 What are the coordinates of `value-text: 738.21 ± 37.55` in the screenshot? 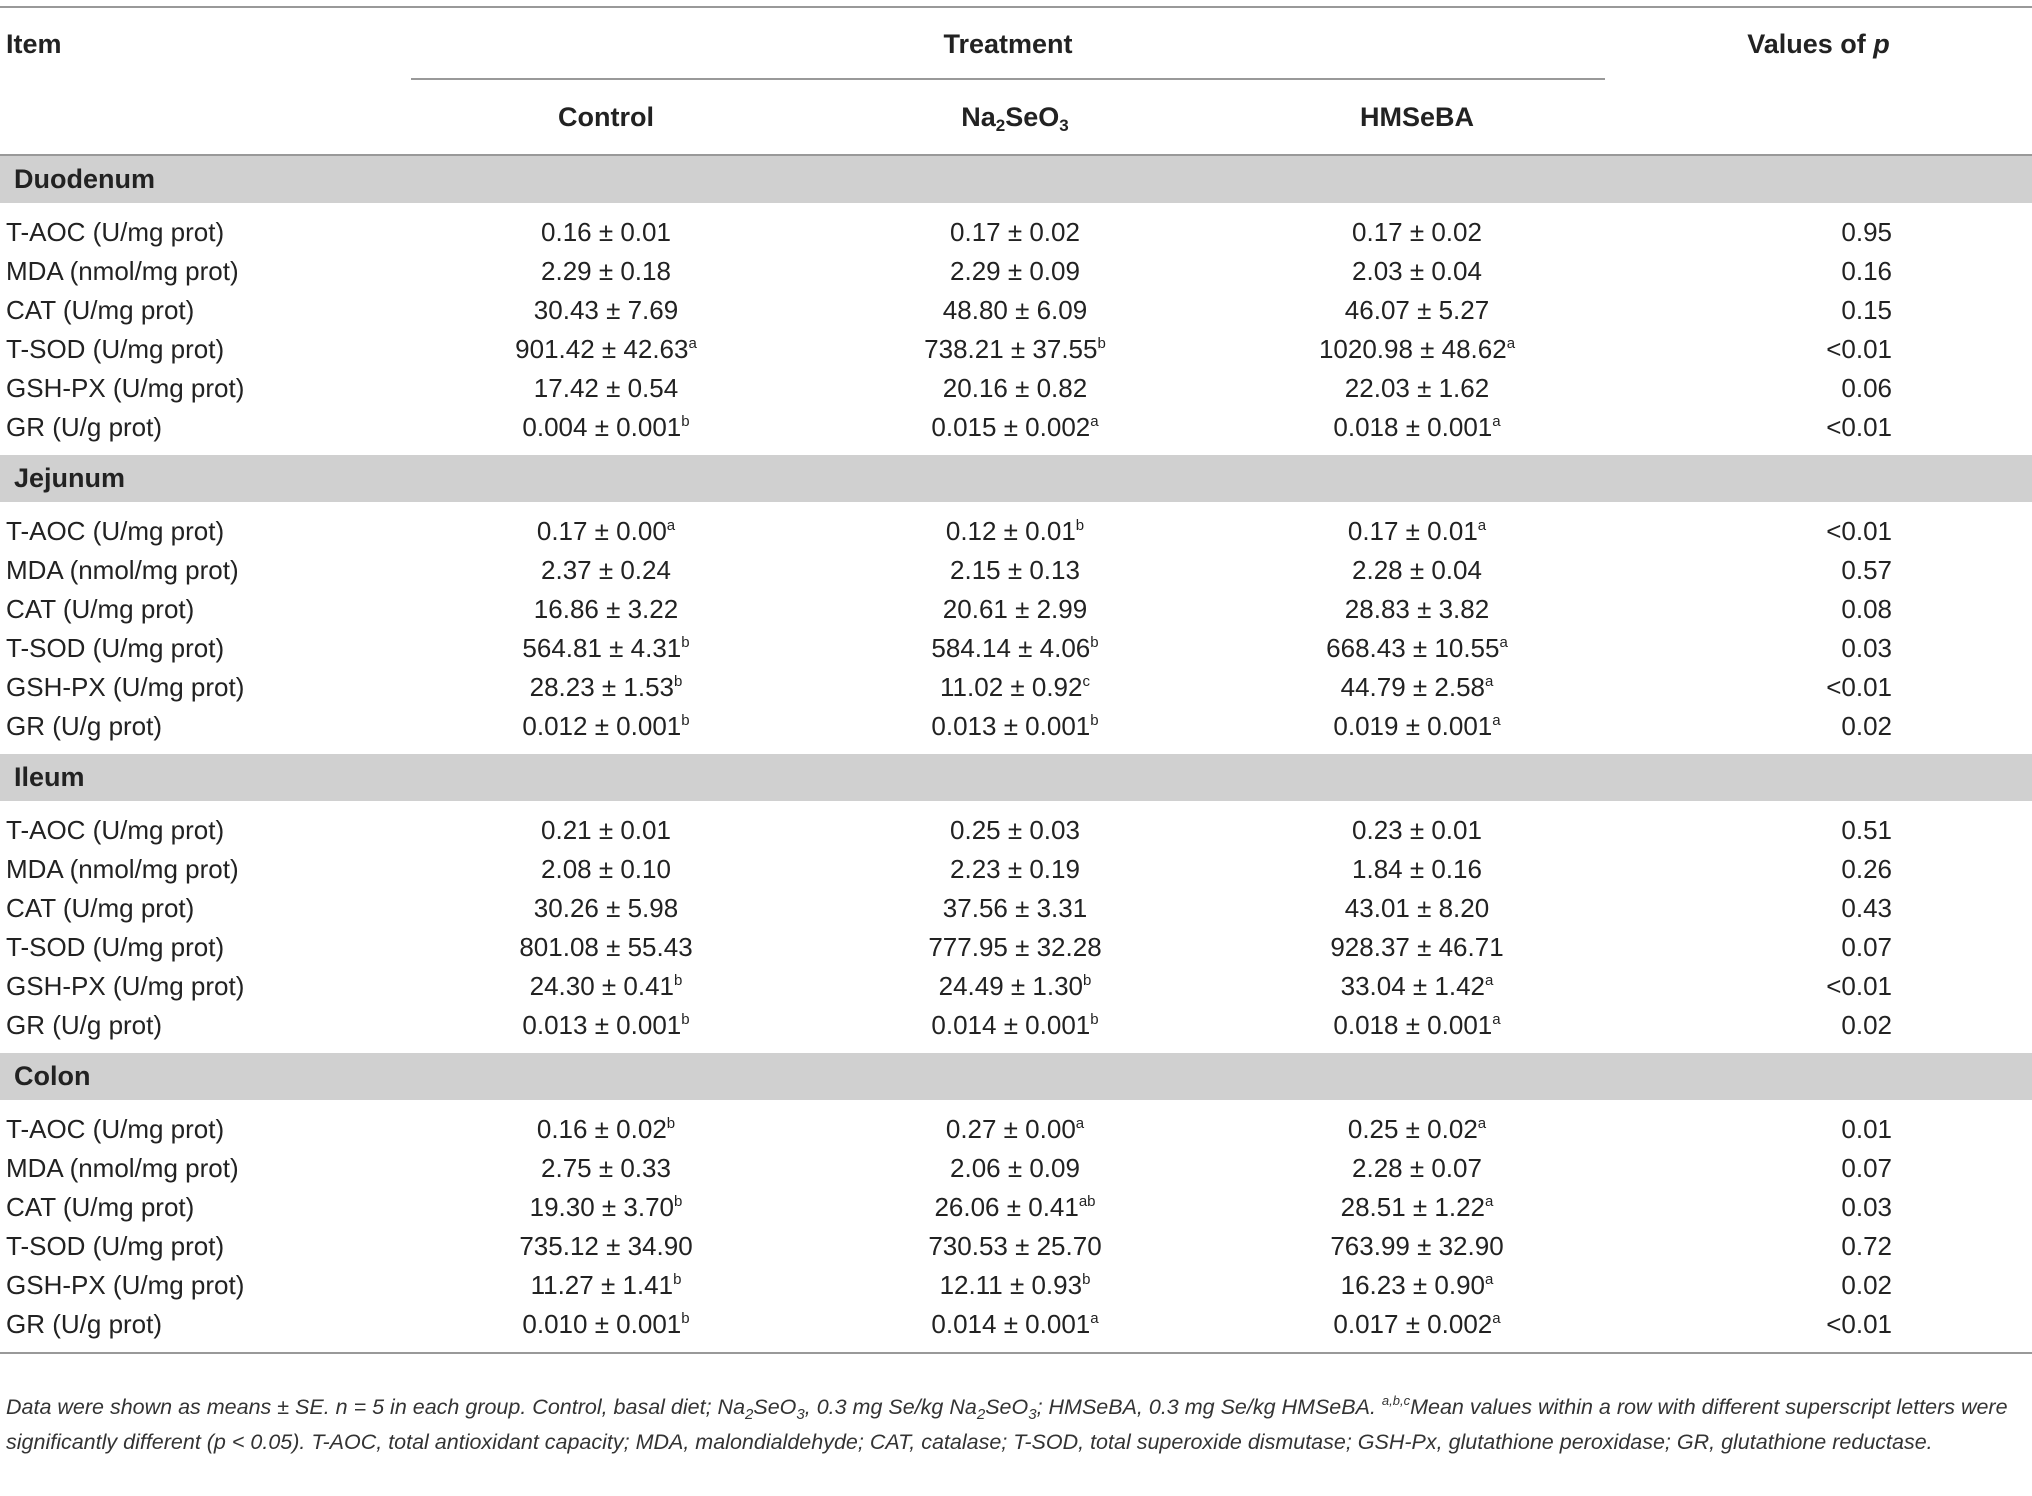 It's located at (1011, 349).